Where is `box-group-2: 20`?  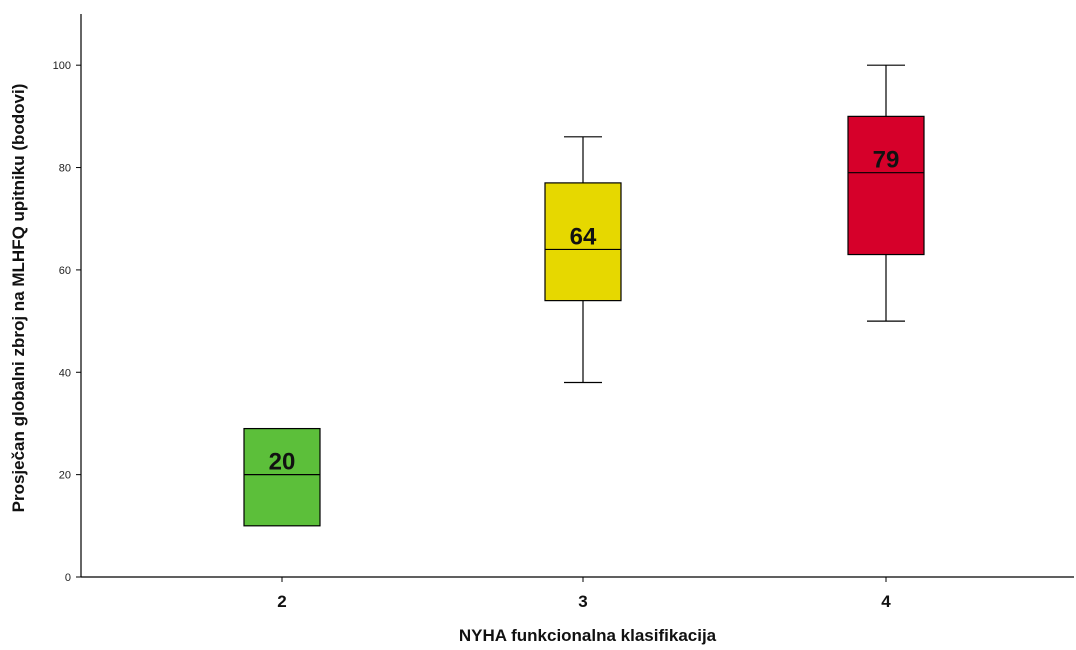
box-group-2: 20 is located at coordinates (282, 477).